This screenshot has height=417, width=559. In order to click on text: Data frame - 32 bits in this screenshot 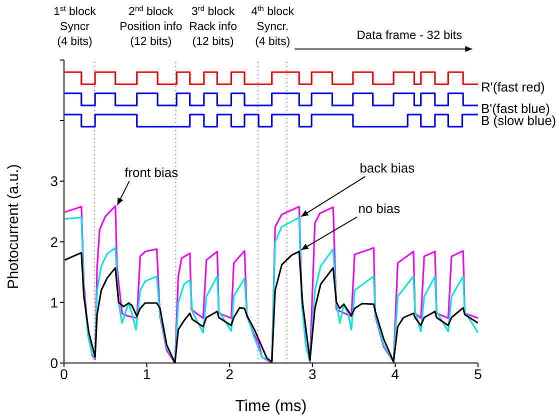, I will do `click(409, 35)`.